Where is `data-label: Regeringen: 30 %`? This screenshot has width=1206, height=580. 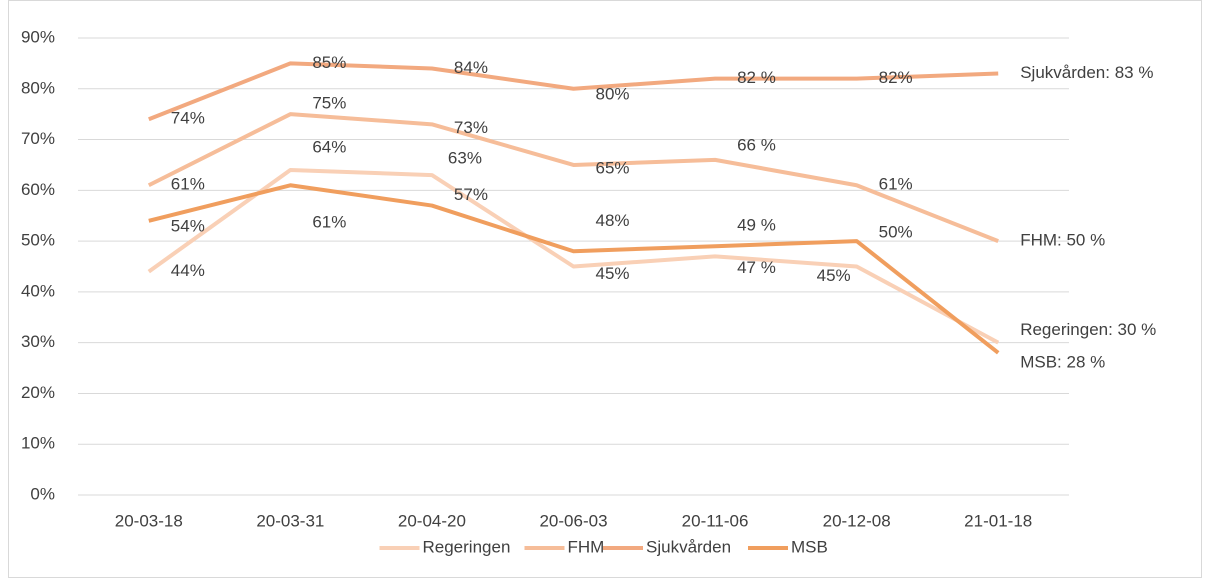 data-label: Regeringen: 30 % is located at coordinates (1088, 329).